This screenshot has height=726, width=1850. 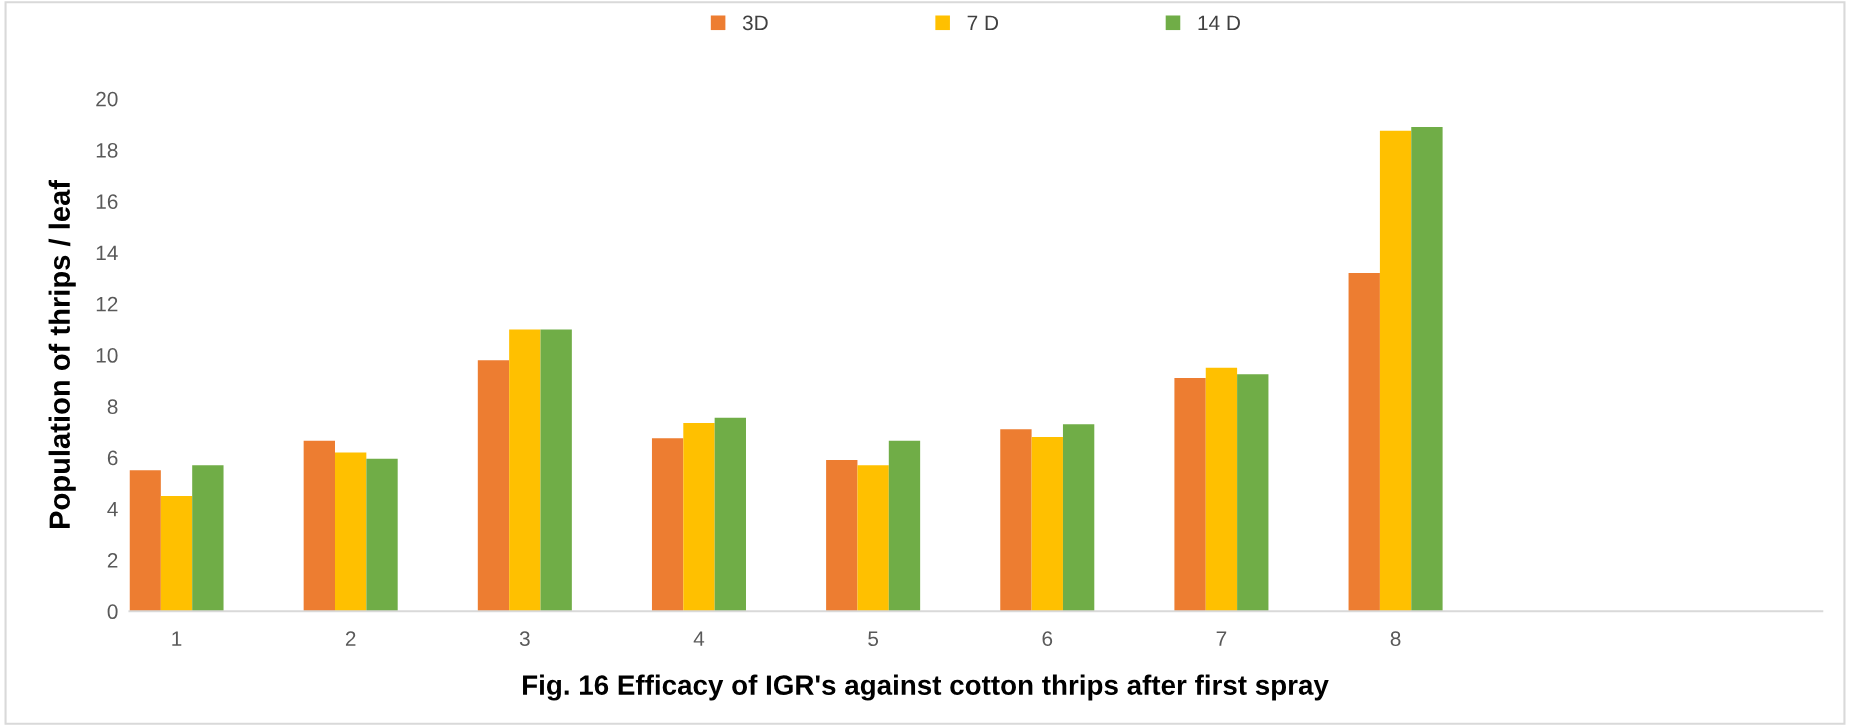 I want to click on y-tick-label: 0, so click(x=112, y=612).